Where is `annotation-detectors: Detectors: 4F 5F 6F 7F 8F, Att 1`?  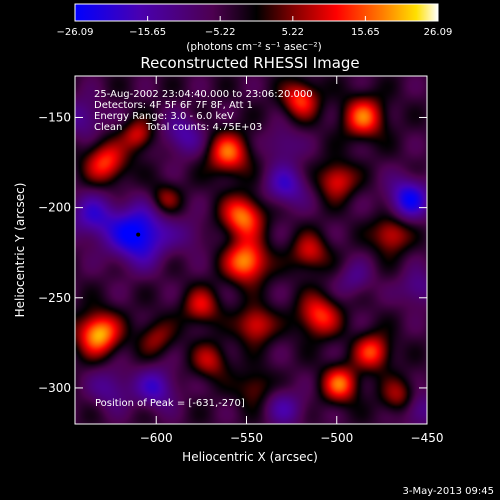
annotation-detectors: Detectors: 4F 5F 6F 7F 8F, Att 1 is located at coordinates (173, 105).